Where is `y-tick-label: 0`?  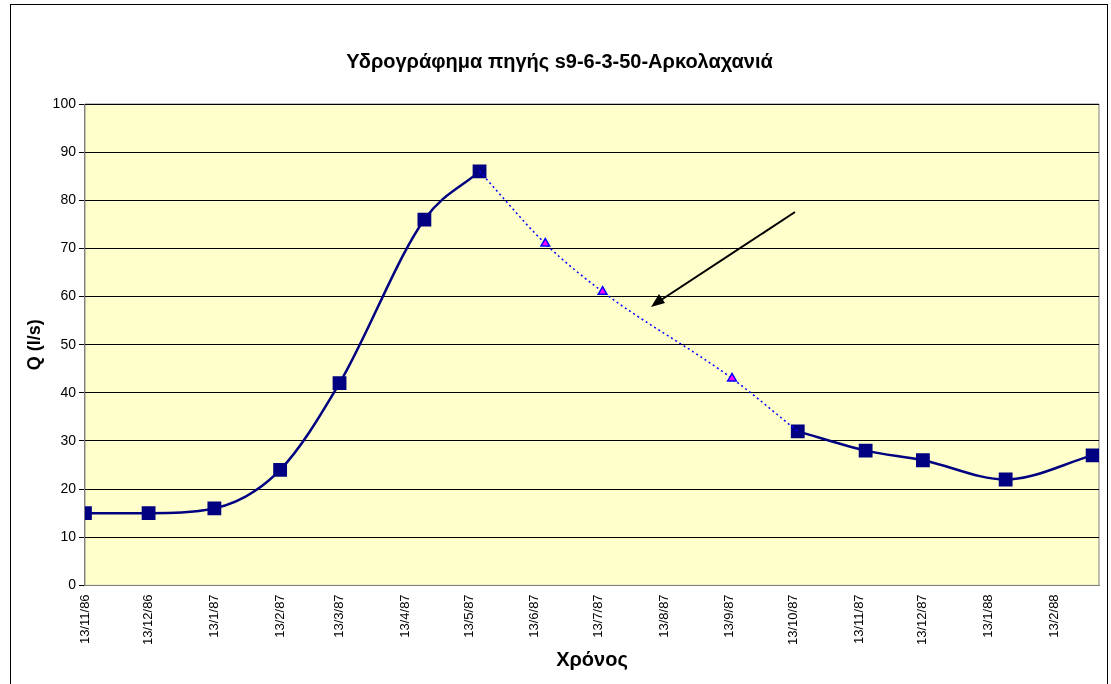
y-tick-label: 0 is located at coordinates (72, 584).